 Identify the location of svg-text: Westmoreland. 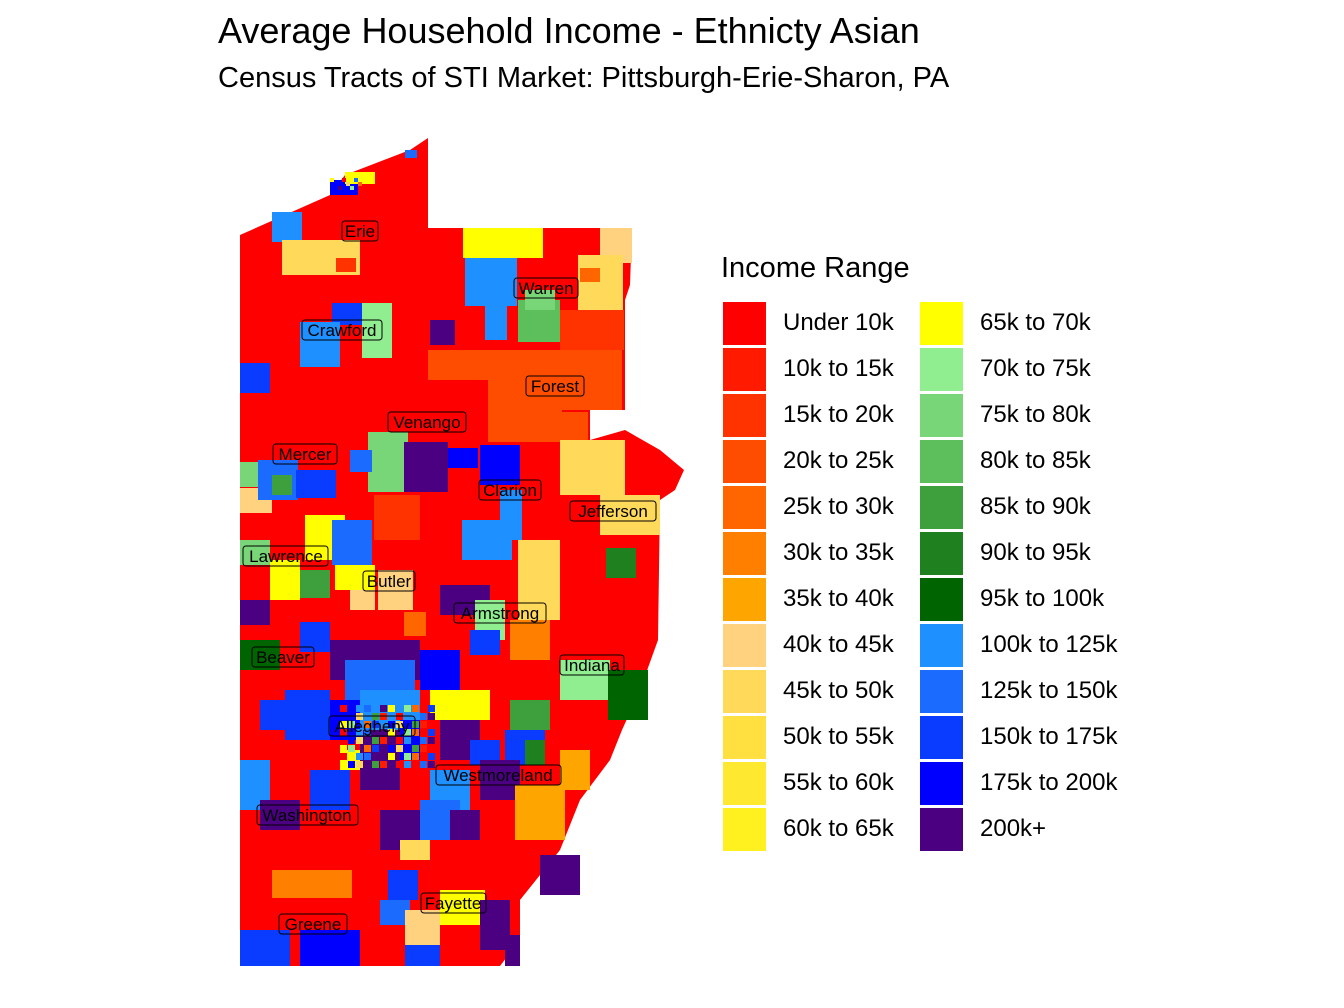
(497, 775).